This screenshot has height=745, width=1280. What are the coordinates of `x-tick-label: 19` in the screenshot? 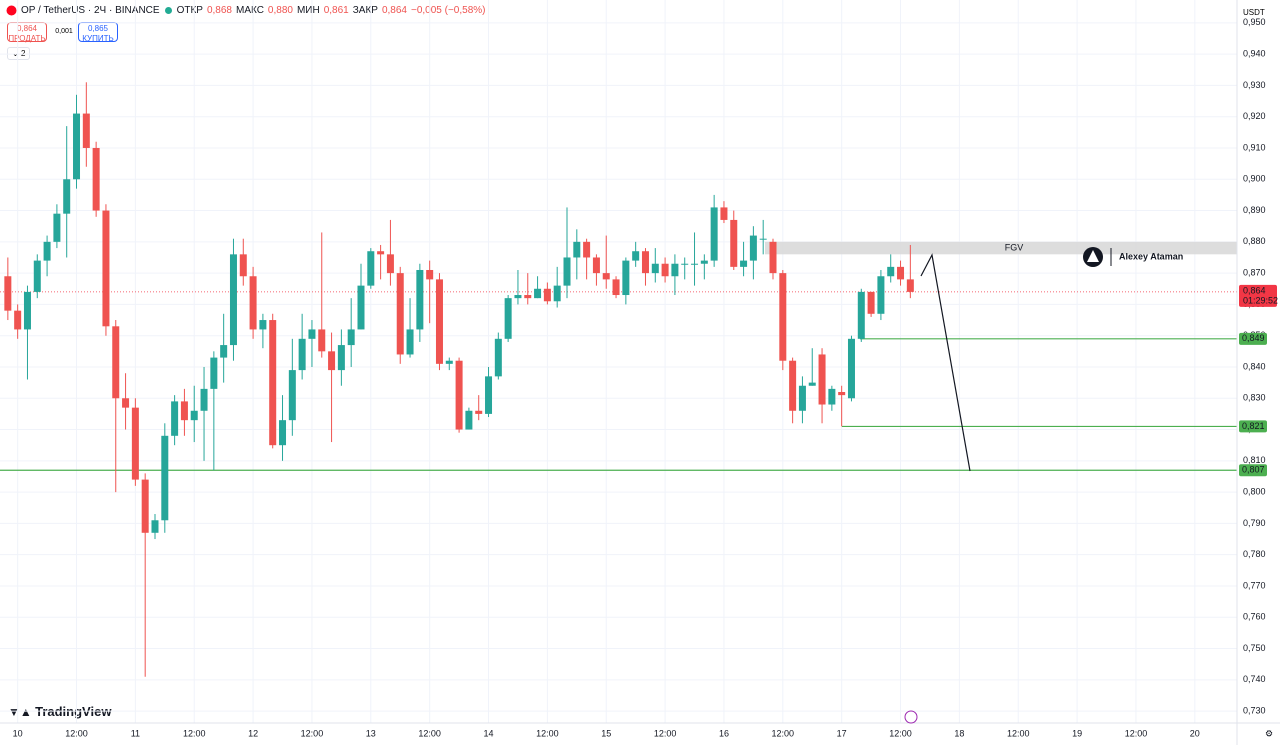 It's located at (1077, 733).